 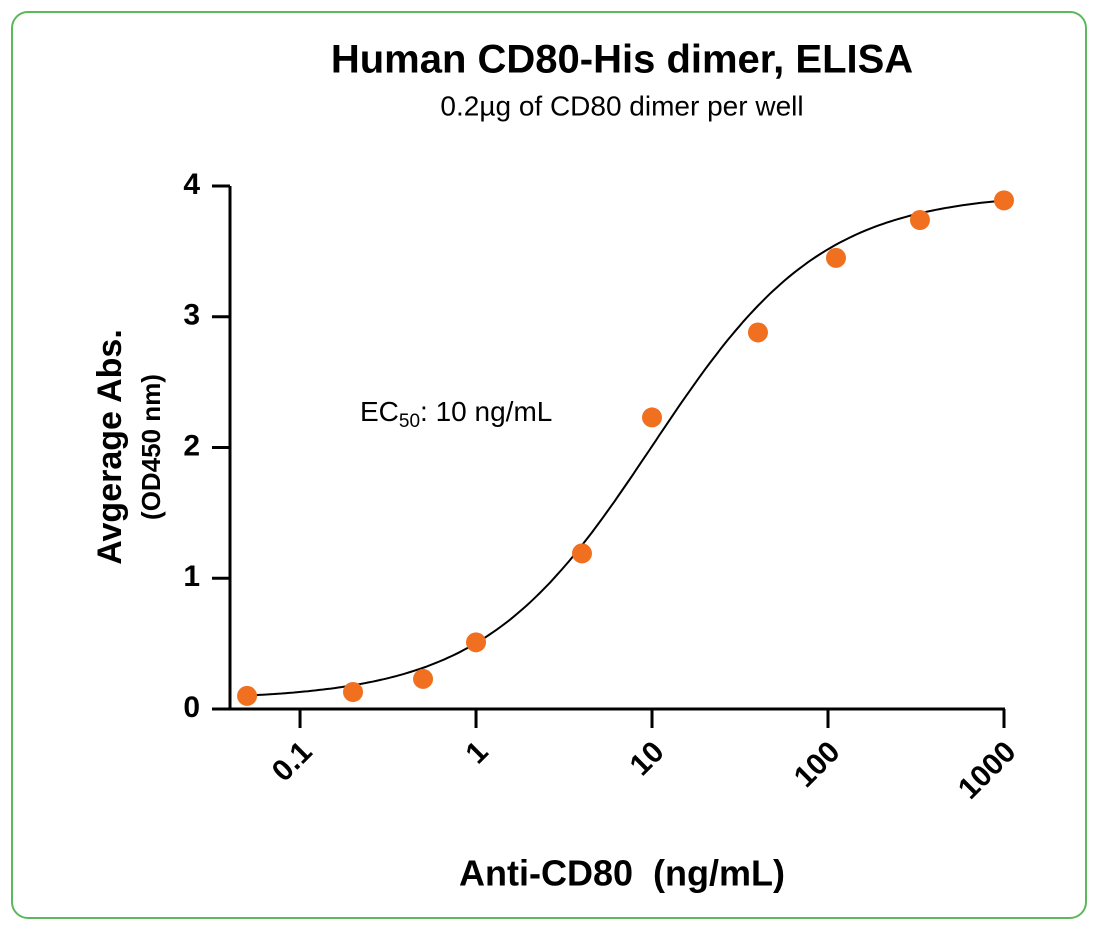 I want to click on annotation-text: : 10 ng/mL, so click(x=486, y=411).